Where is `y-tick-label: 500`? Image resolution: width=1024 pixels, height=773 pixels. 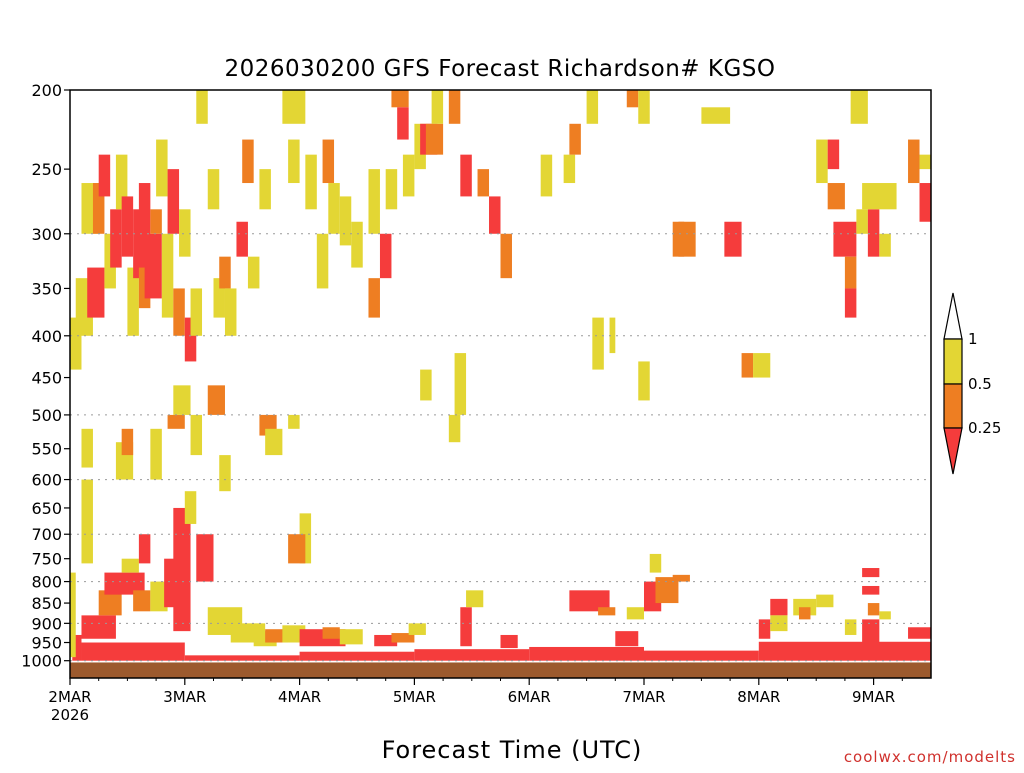
y-tick-label: 500 is located at coordinates (46, 415).